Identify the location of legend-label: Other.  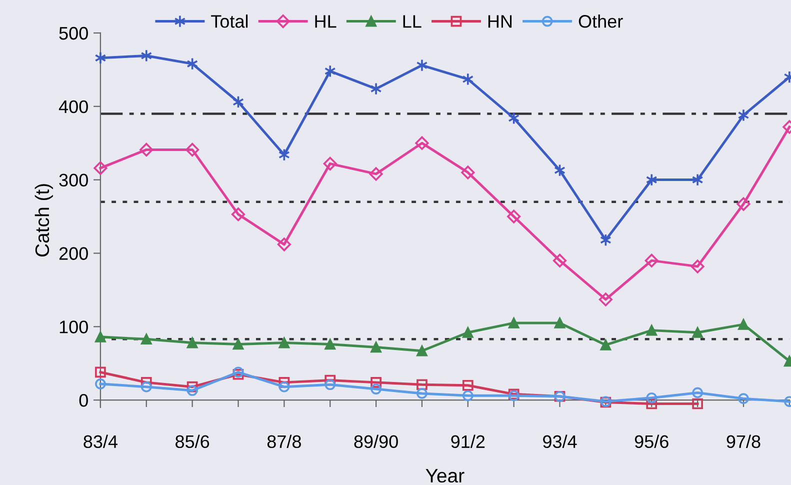
(600, 21).